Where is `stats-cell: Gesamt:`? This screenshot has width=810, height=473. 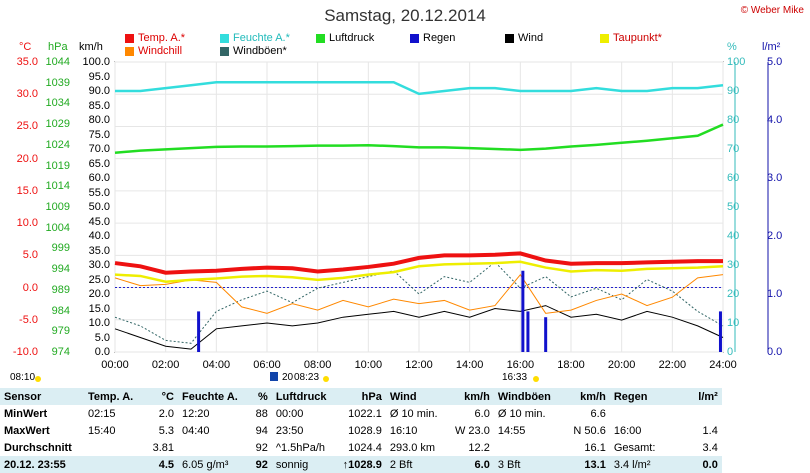
stats-cell: Gesamt: is located at coordinates (634, 447).